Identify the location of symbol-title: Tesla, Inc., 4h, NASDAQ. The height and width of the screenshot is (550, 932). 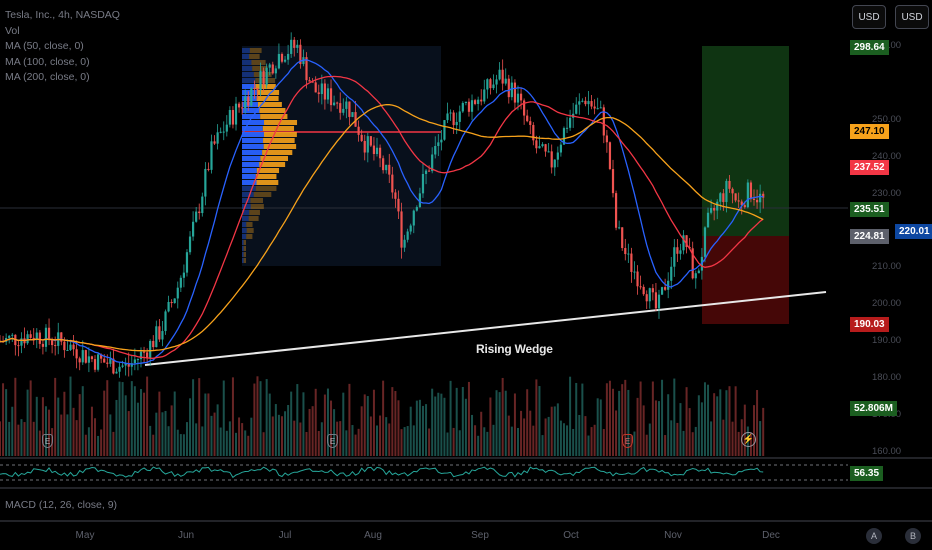
(62, 15).